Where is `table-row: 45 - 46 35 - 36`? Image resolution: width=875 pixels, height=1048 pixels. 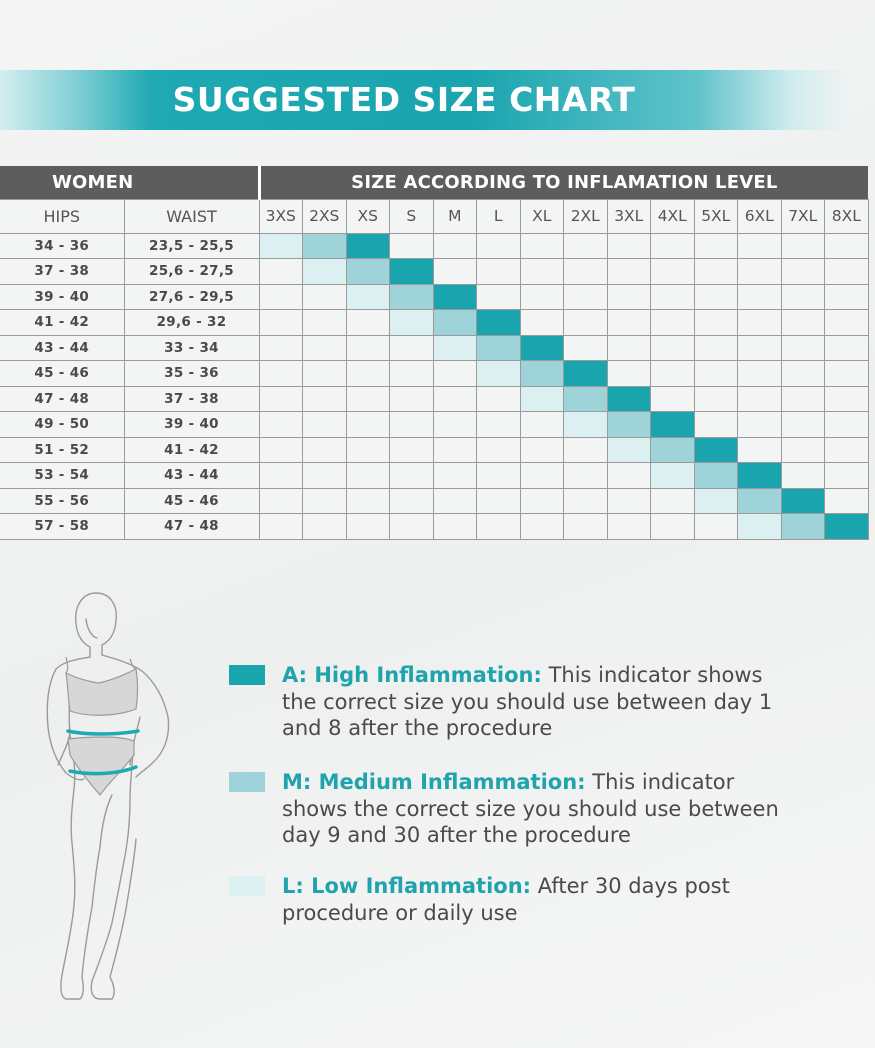 table-row: 45 - 46 35 - 36 is located at coordinates (434, 373).